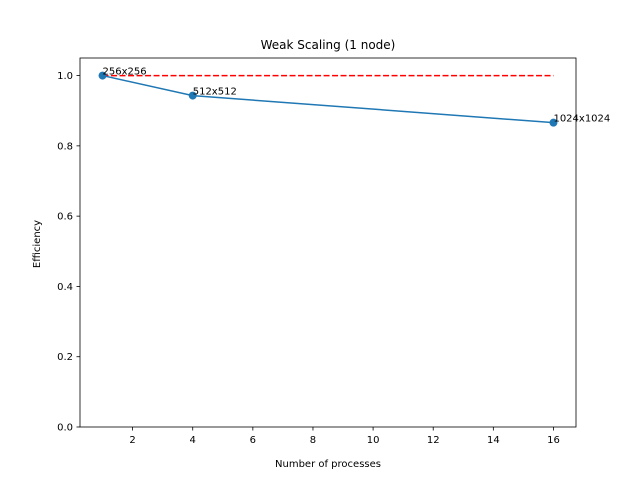 This screenshot has width=640, height=480. I want to click on x-tick-label: 8, so click(313, 440).